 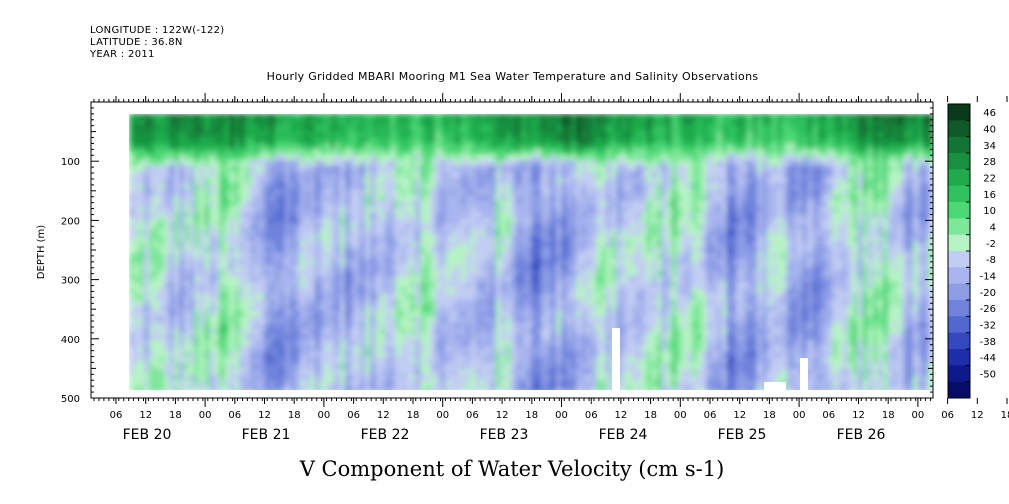 I want to click on y-tick-label: 200, so click(x=70, y=221).